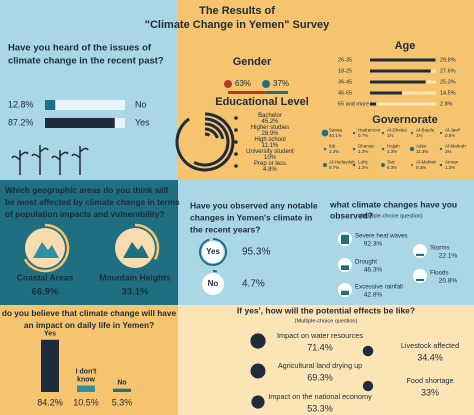 The image size is (474, 415). I want to click on question: an impact on daily life in Yemen?, so click(89, 325).